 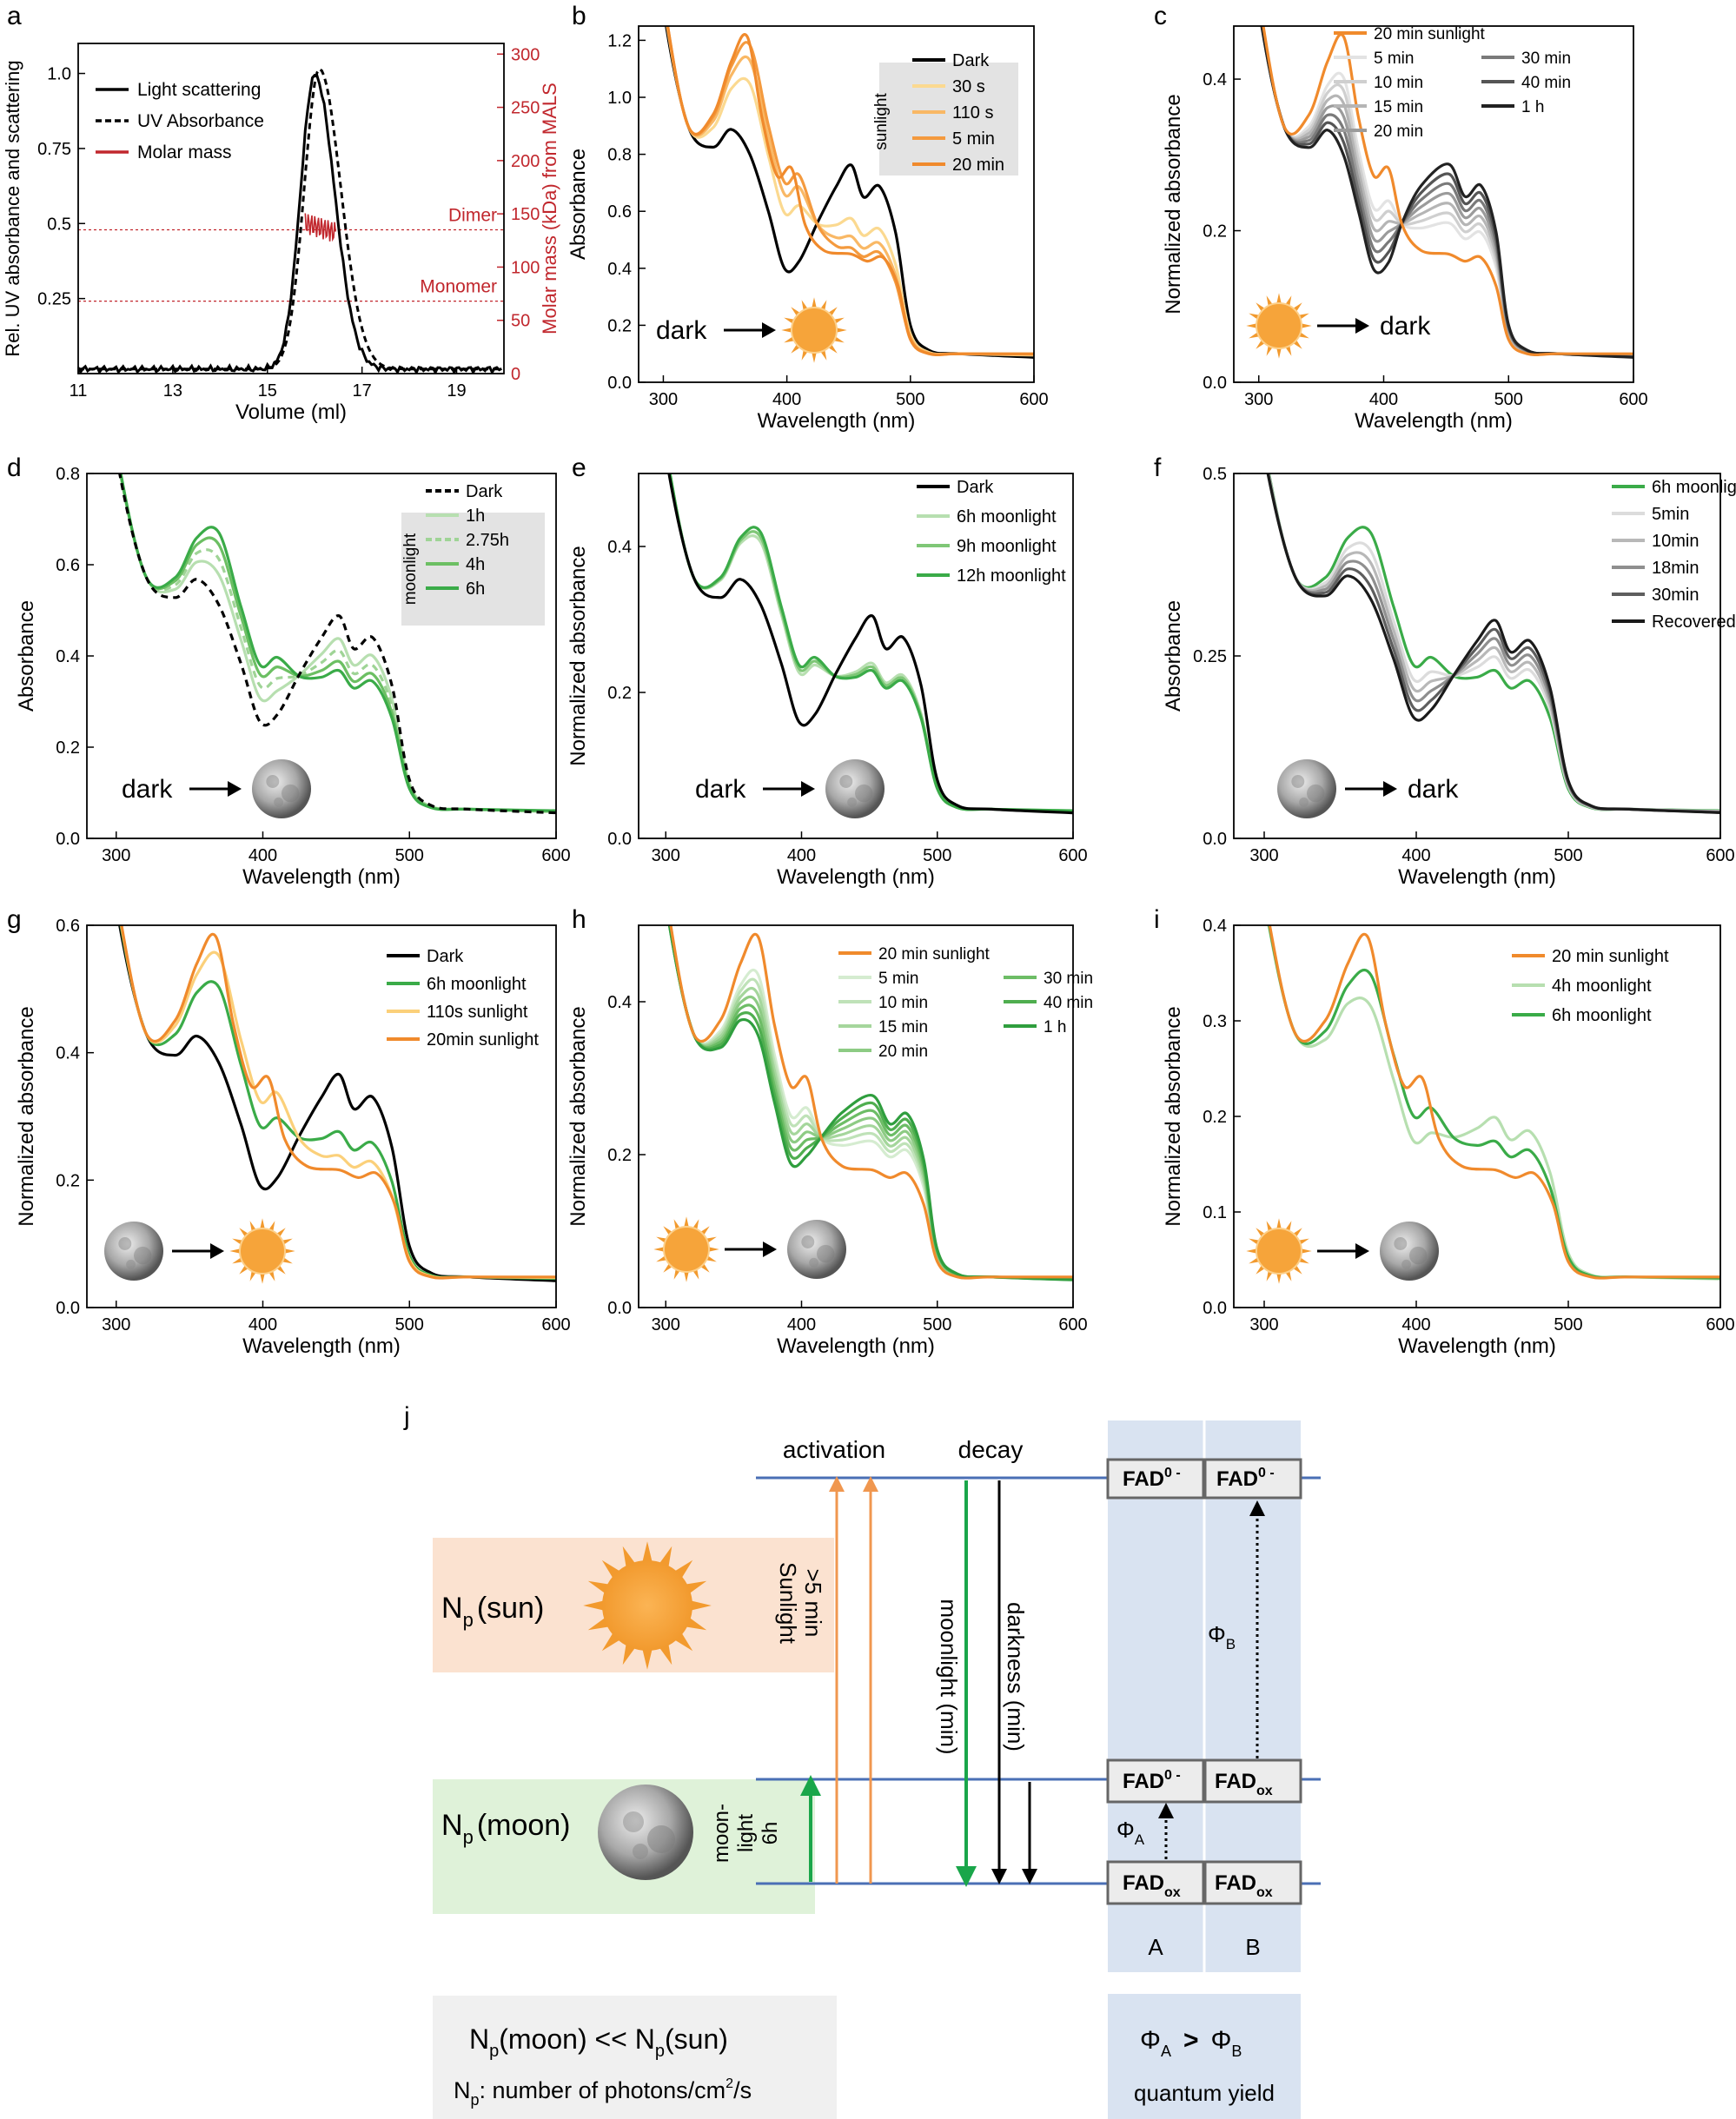 What do you see at coordinates (116, 1324) in the screenshot?
I see `panel-g-xtick-label: 300` at bounding box center [116, 1324].